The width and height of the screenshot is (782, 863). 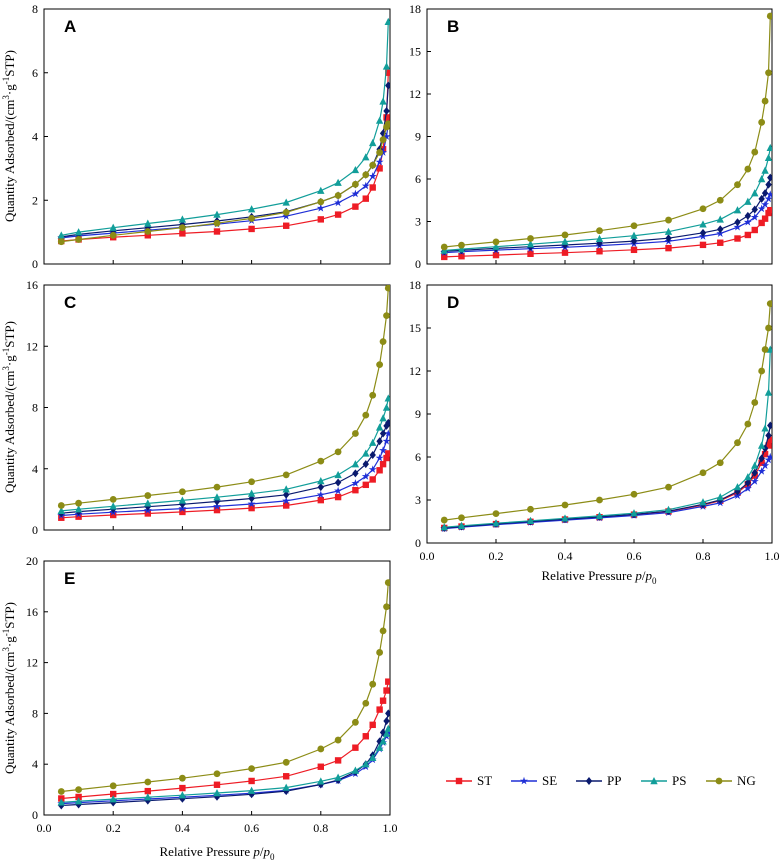 I want to click on y-tick-label: 9, so click(x=418, y=137).